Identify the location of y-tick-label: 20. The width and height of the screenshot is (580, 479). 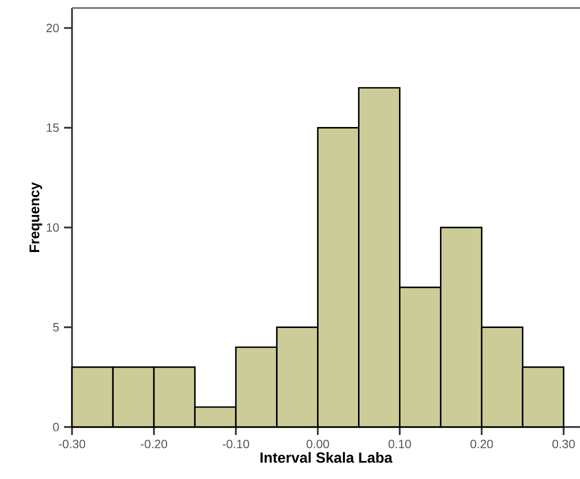
(52, 28).